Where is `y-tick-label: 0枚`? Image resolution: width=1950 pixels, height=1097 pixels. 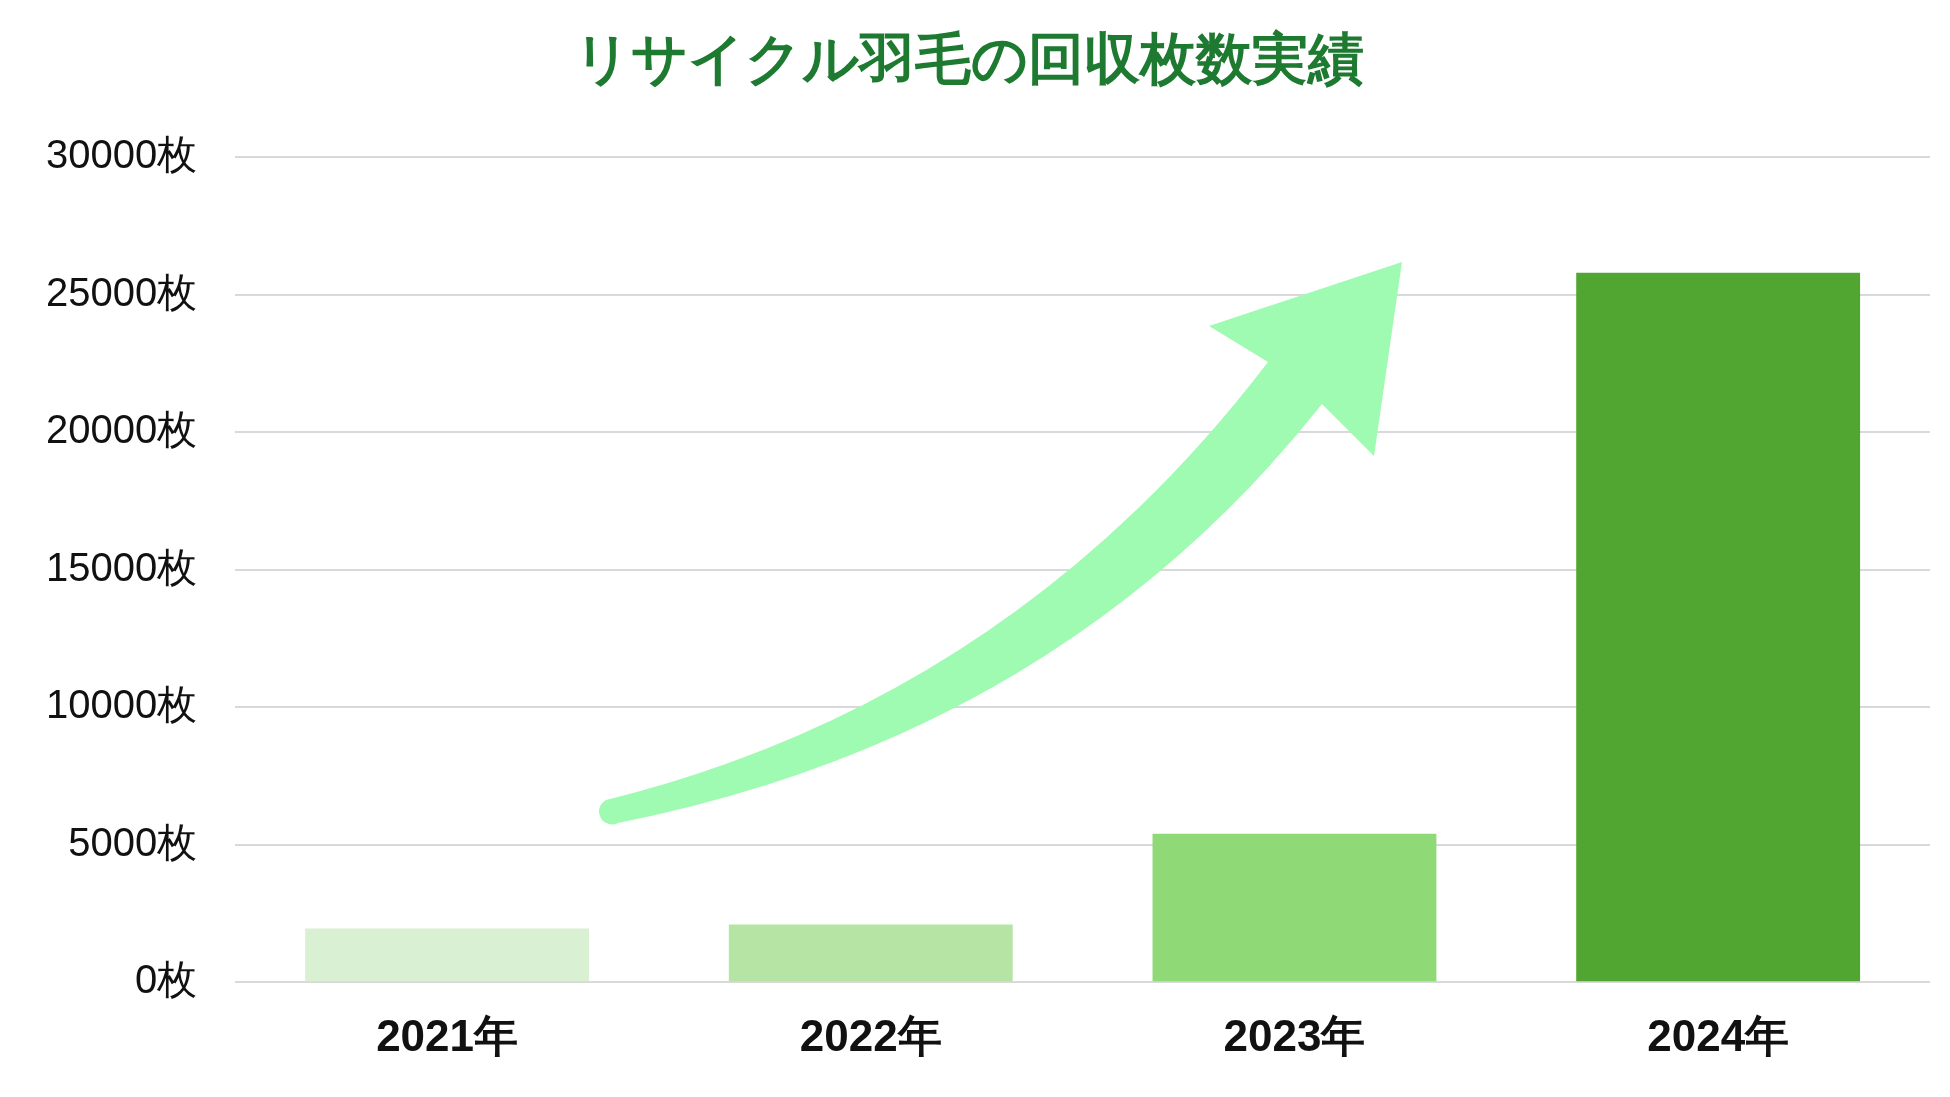 y-tick-label: 0枚 is located at coordinates (166, 979).